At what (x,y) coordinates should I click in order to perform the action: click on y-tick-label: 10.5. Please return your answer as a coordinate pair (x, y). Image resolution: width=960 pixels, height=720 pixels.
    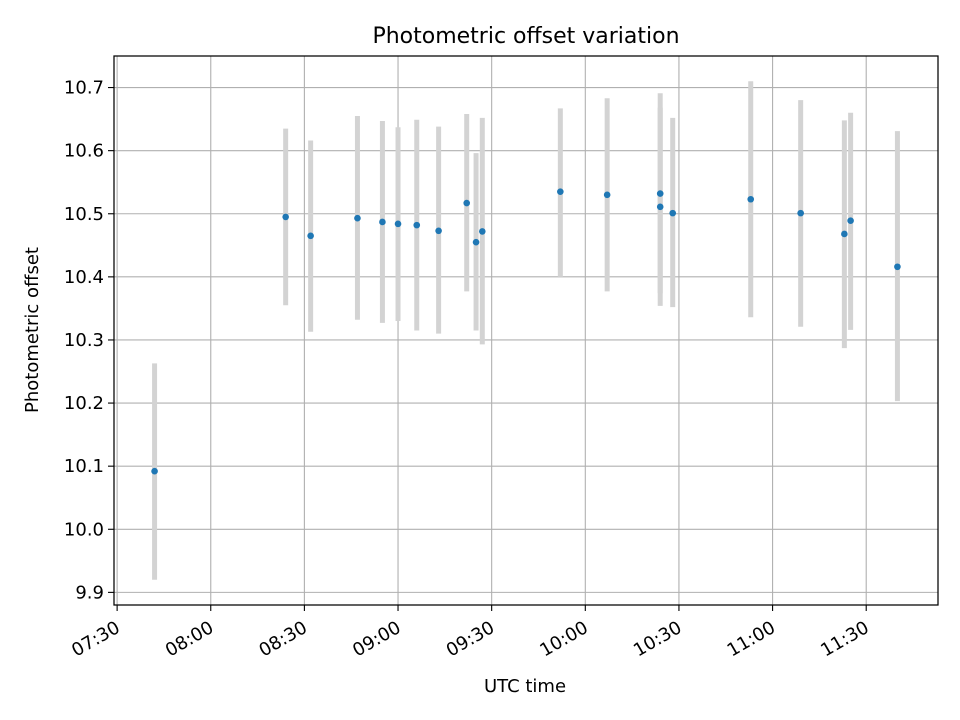
    Looking at the image, I should click on (84, 214).